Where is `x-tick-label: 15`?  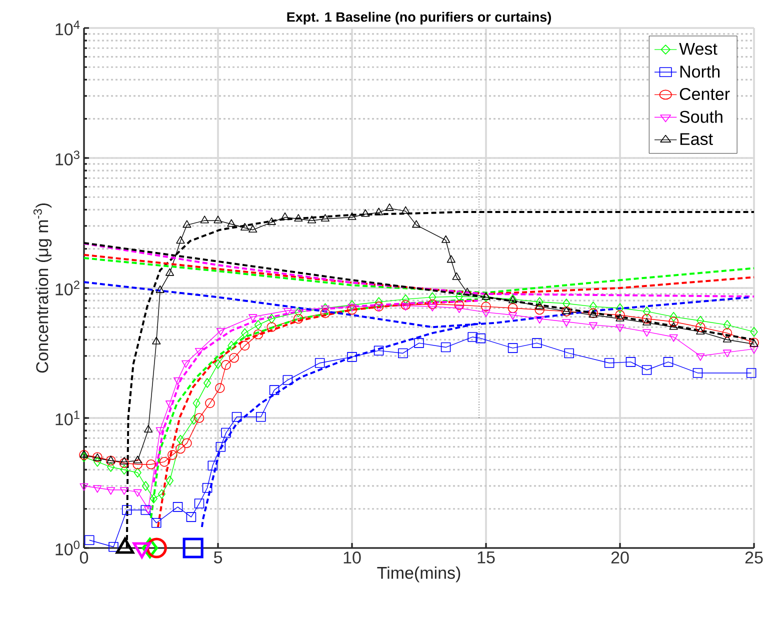
x-tick-label: 15 is located at coordinates (486, 558).